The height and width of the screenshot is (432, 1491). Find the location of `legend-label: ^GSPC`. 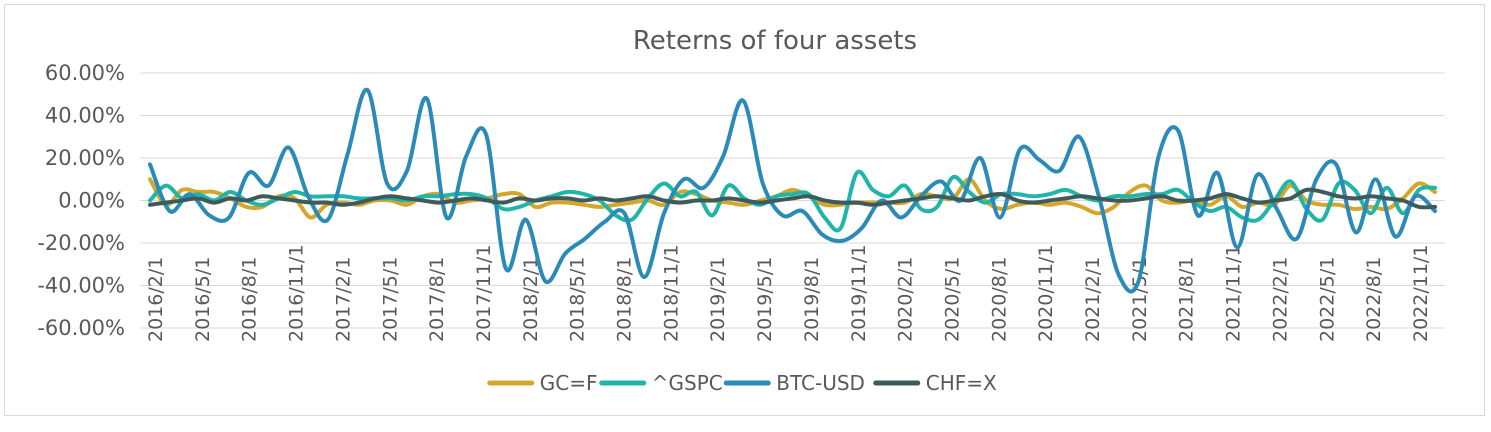

legend-label: ^GSPC is located at coordinates (687, 383).